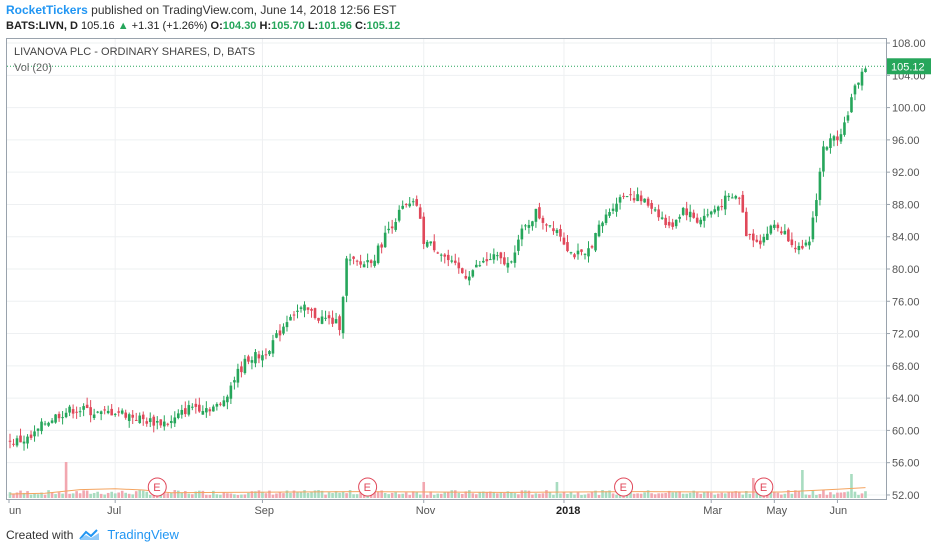  What do you see at coordinates (383, 26) in the screenshot?
I see `close-value: 105.12` at bounding box center [383, 26].